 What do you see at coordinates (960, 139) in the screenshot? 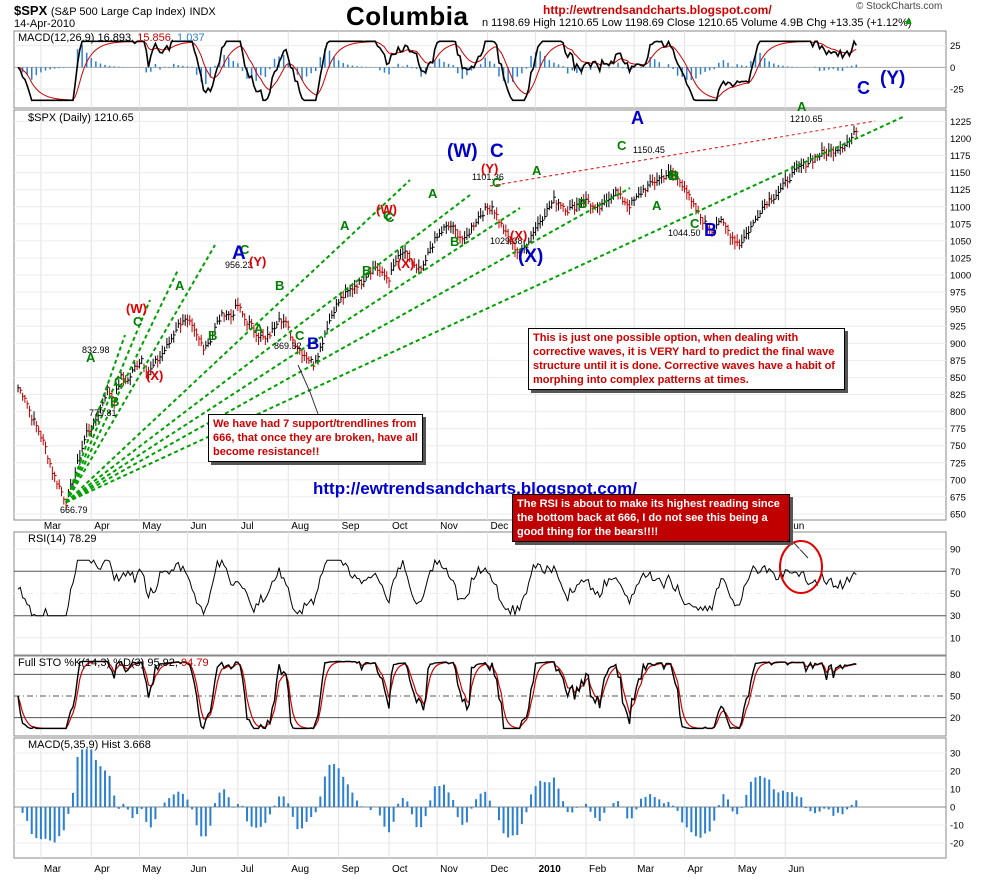
I see `price-y-tick: 1200` at bounding box center [960, 139].